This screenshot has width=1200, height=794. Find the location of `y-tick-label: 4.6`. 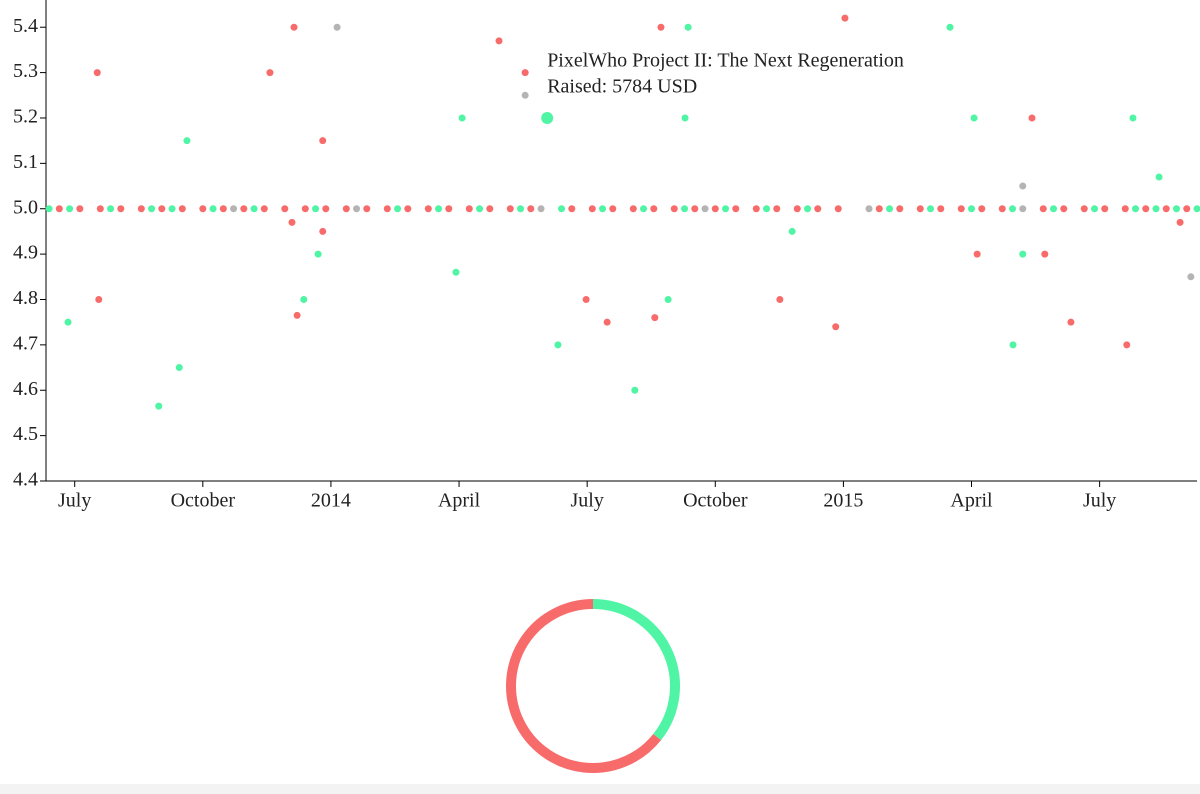

y-tick-label: 4.6 is located at coordinates (25, 389).